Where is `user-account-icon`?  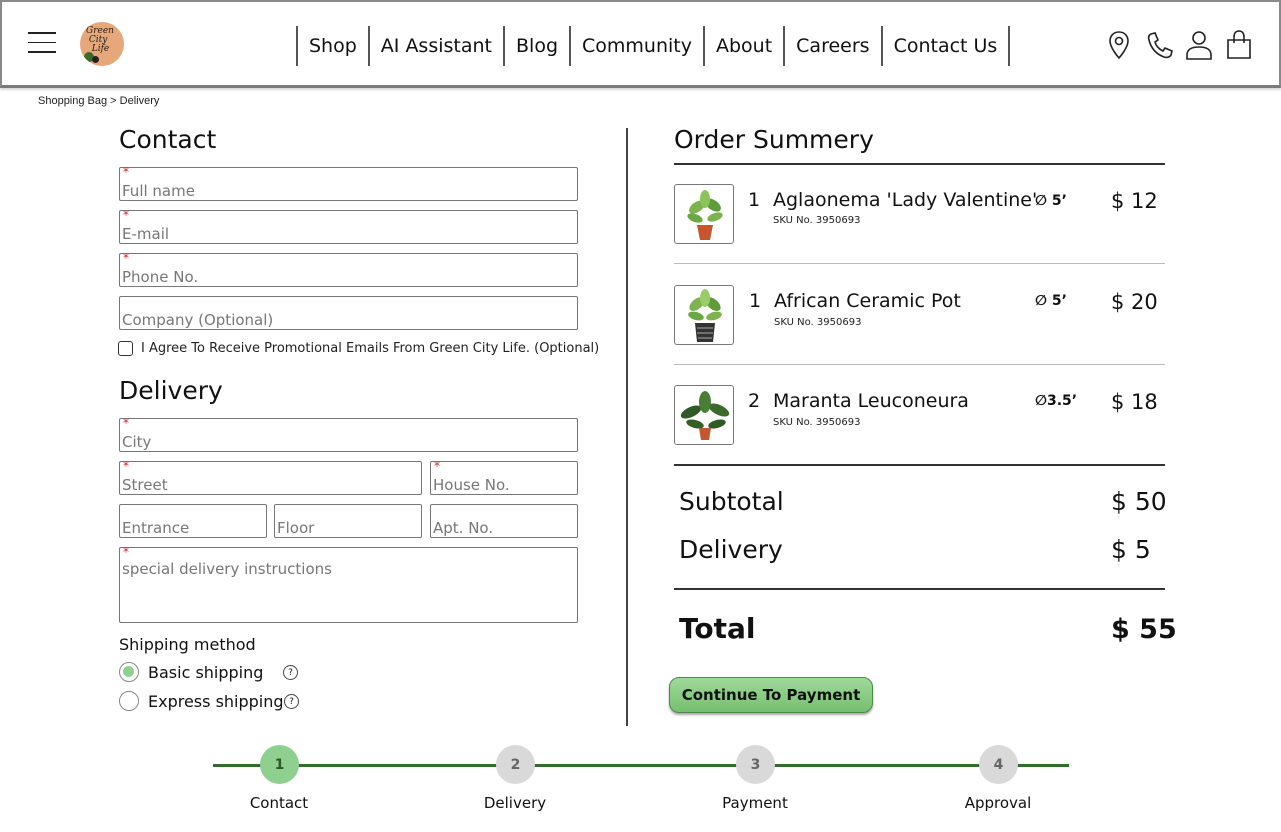 user-account-icon is located at coordinates (1199, 45).